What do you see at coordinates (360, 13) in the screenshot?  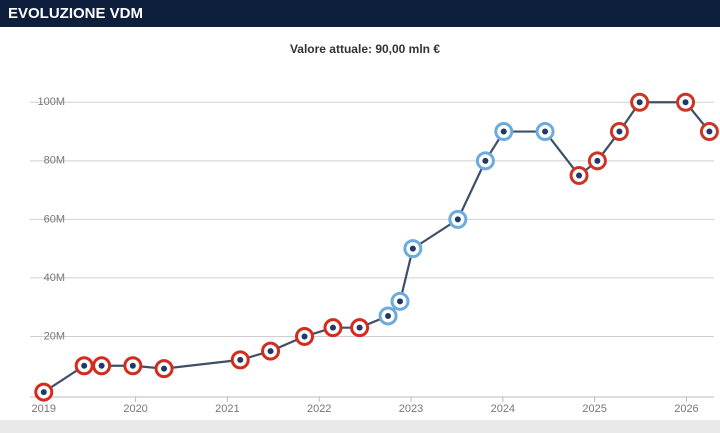 I see `header-bar` at bounding box center [360, 13].